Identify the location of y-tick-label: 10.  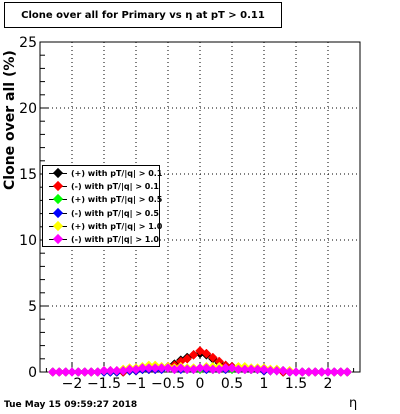
(28, 241).